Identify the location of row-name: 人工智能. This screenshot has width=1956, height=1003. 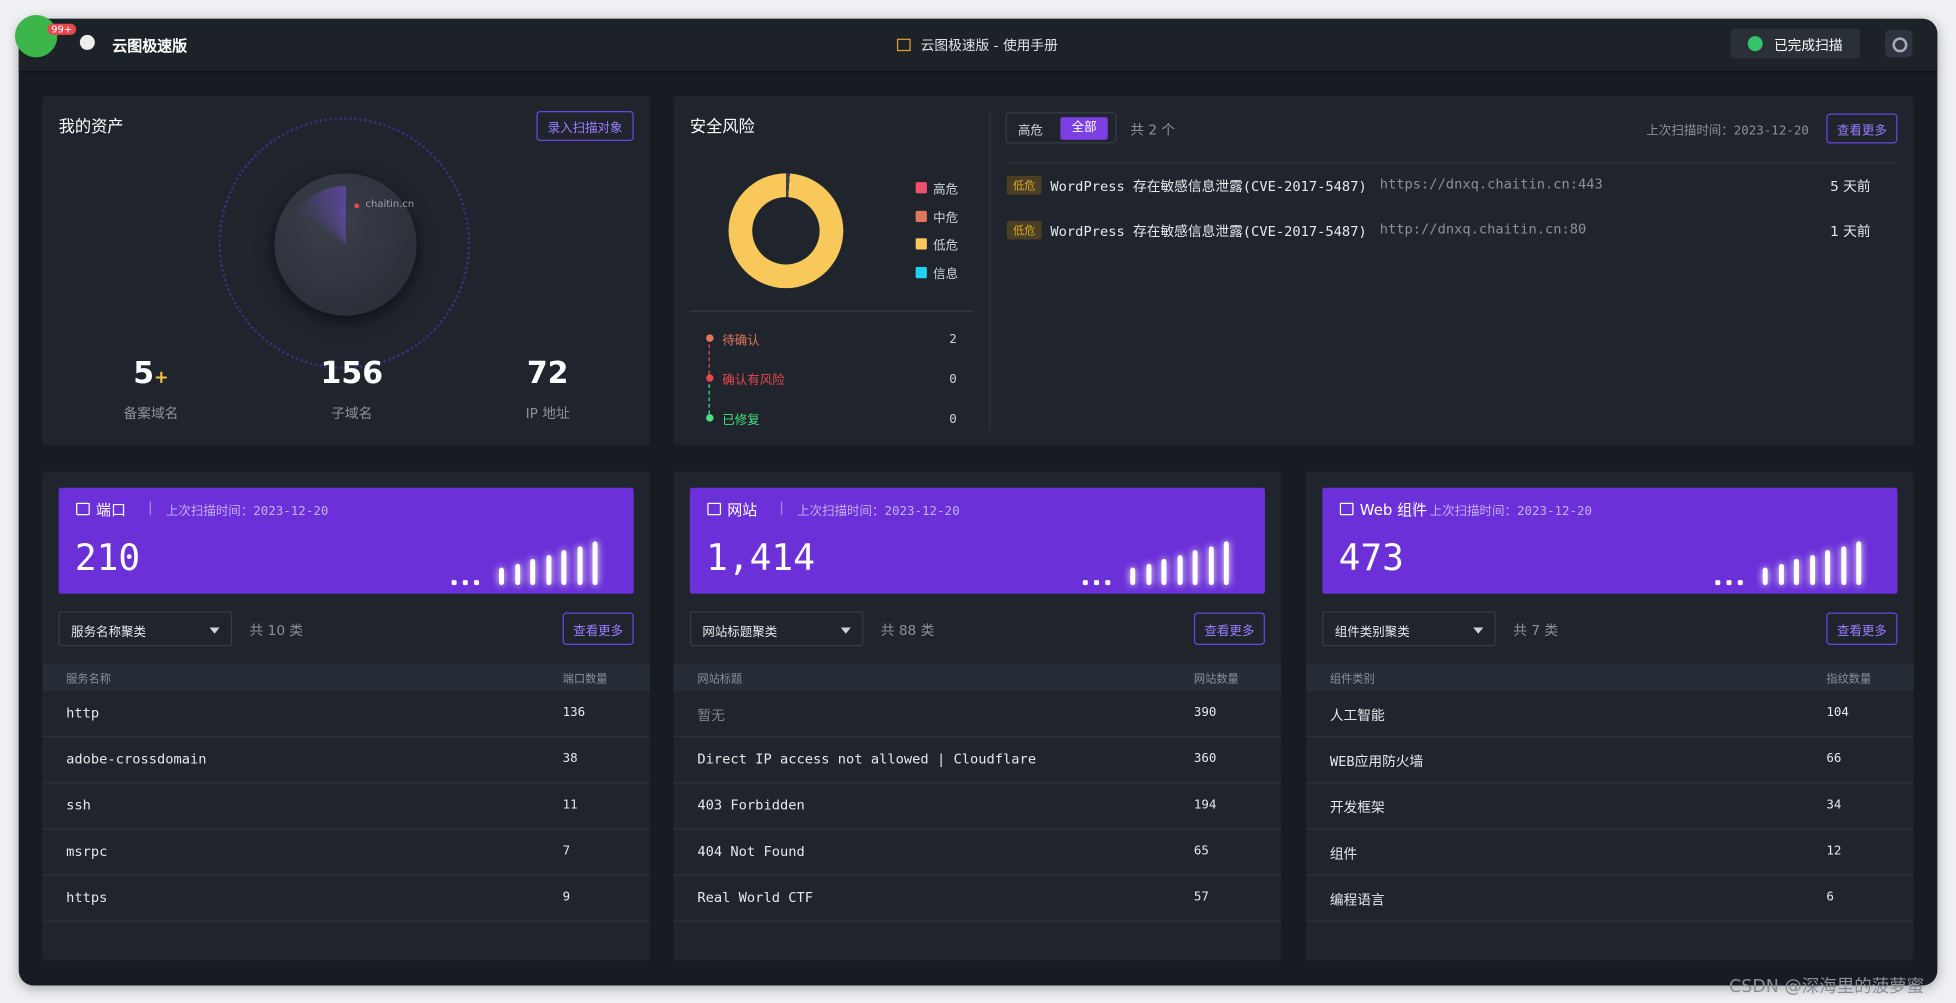
(1357, 715).